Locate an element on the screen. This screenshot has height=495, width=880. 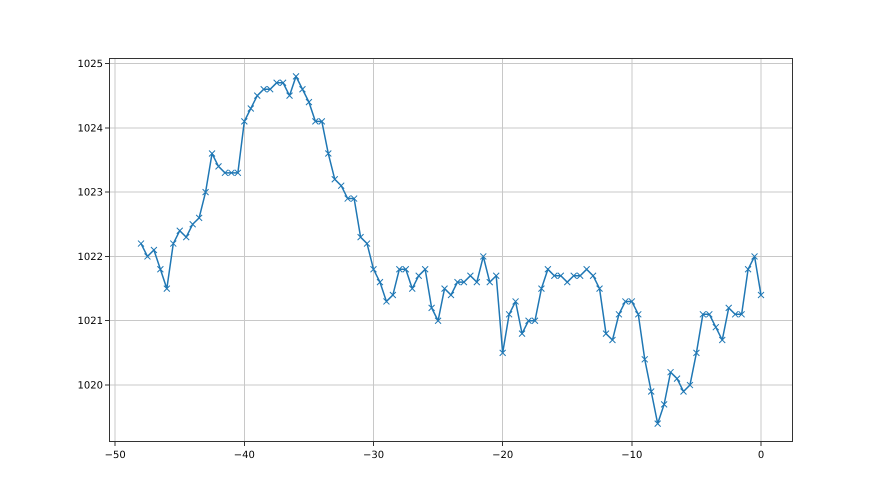
x-tick-label: −10 is located at coordinates (631, 455).